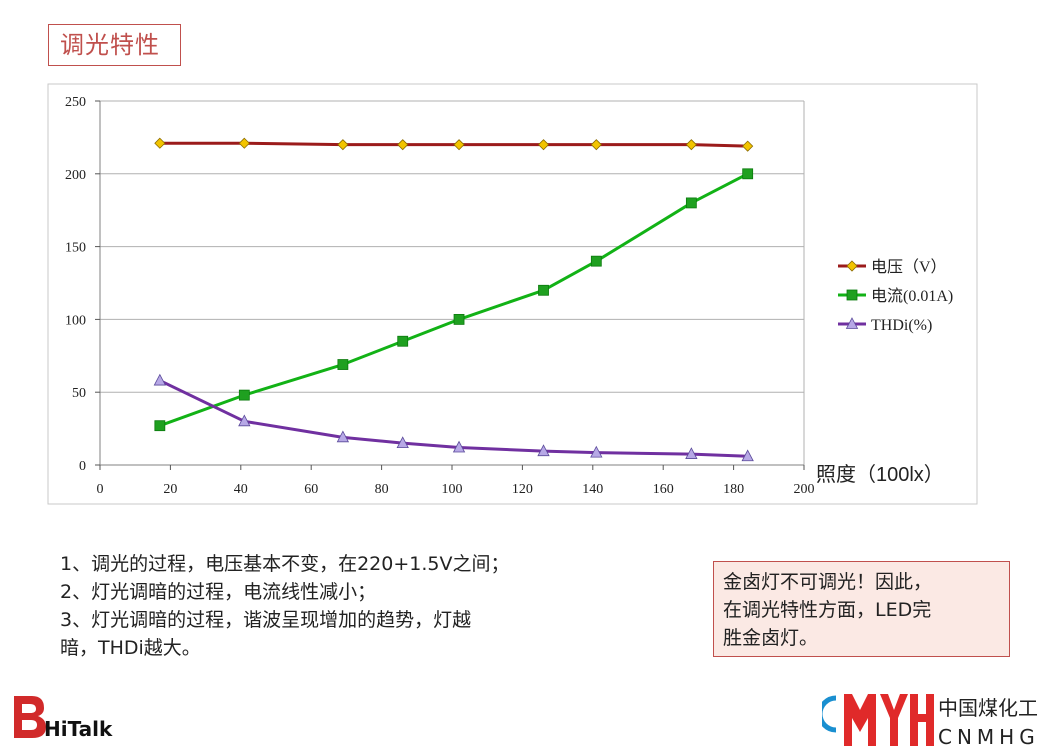  What do you see at coordinates (170, 489) in the screenshot?
I see `x-tick-label: 20` at bounding box center [170, 489].